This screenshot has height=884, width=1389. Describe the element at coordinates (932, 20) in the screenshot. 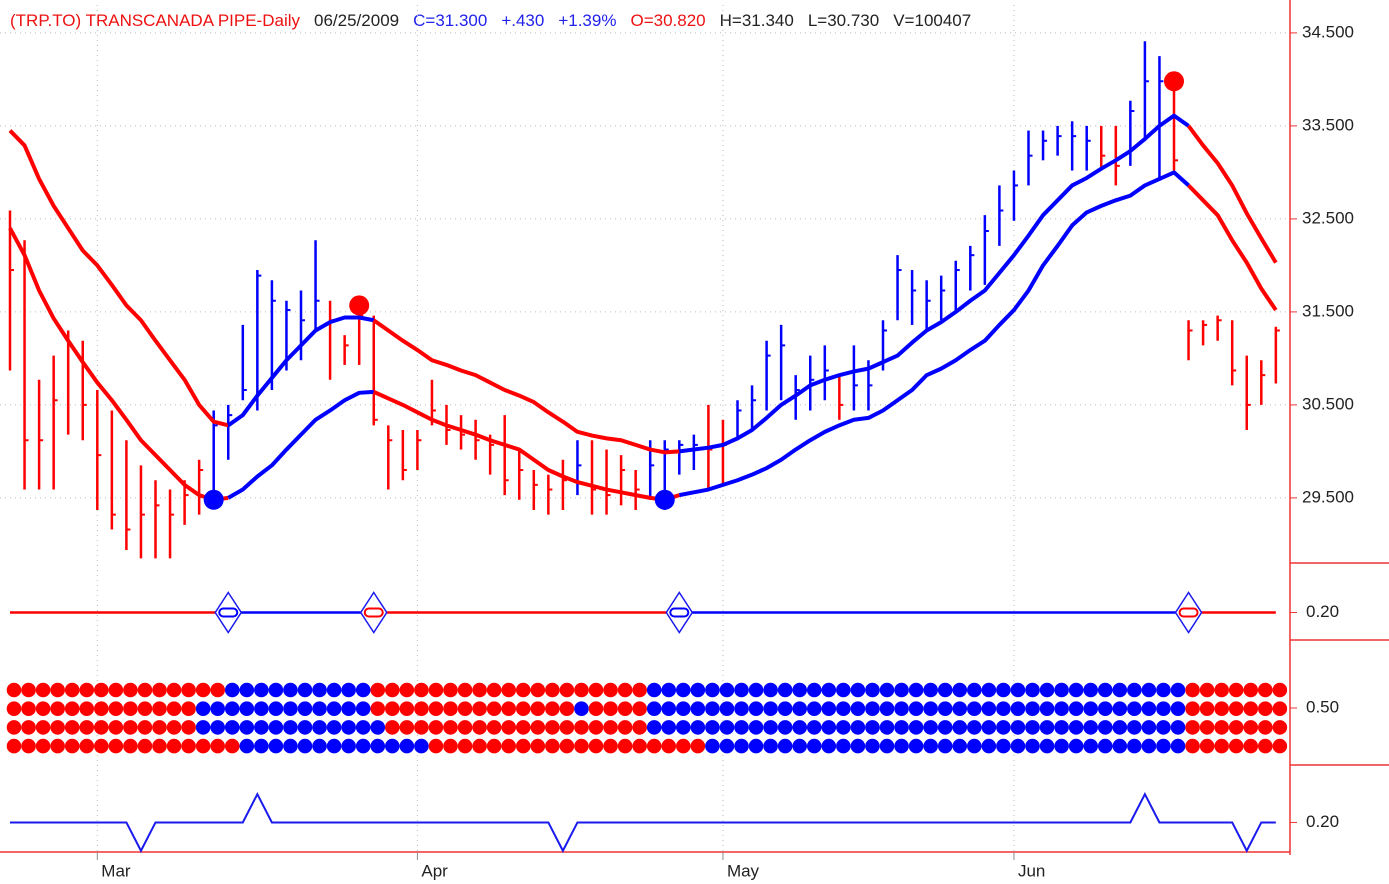

I see `header-item: V=100407` at that location.